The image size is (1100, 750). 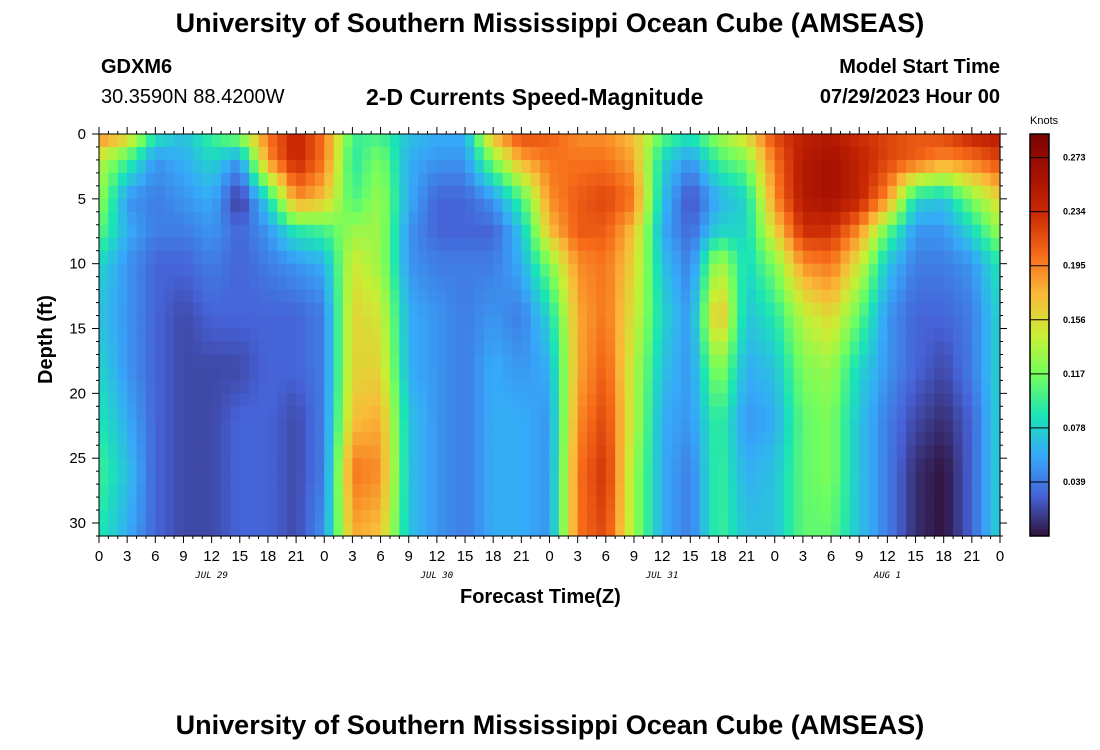 What do you see at coordinates (127, 556) in the screenshot?
I see `x-tick-label: 3` at bounding box center [127, 556].